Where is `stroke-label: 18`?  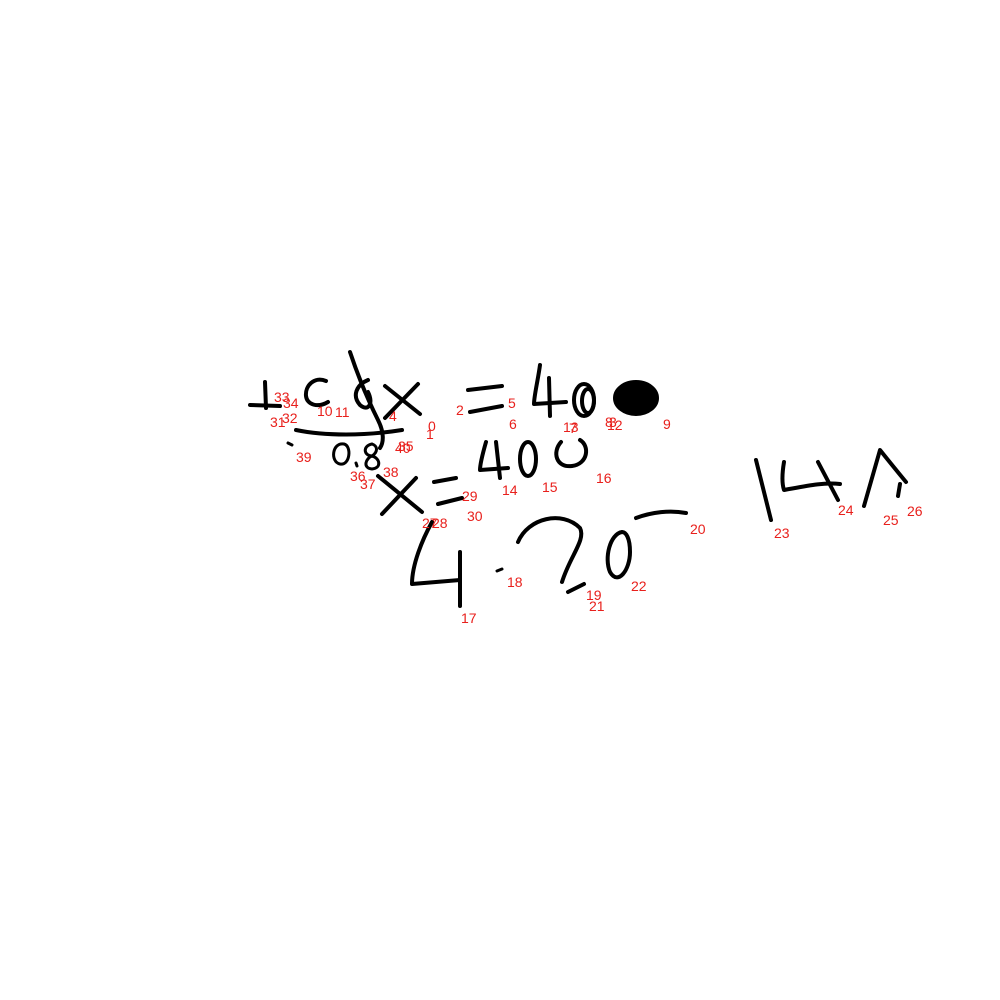
stroke-label: 18 is located at coordinates (515, 582).